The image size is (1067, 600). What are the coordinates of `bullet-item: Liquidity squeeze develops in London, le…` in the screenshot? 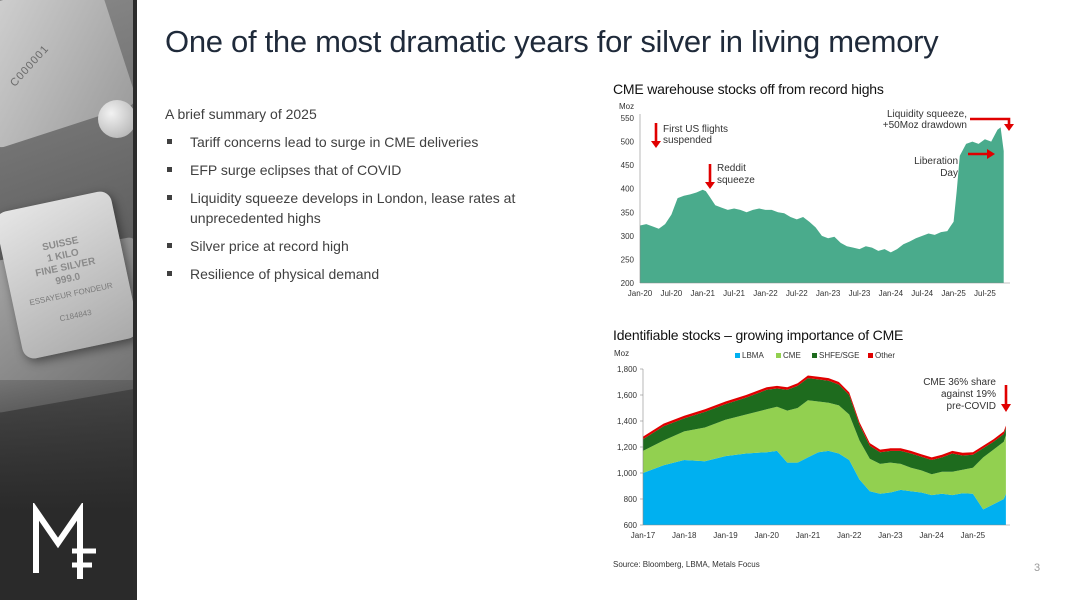 It's located at (345, 208).